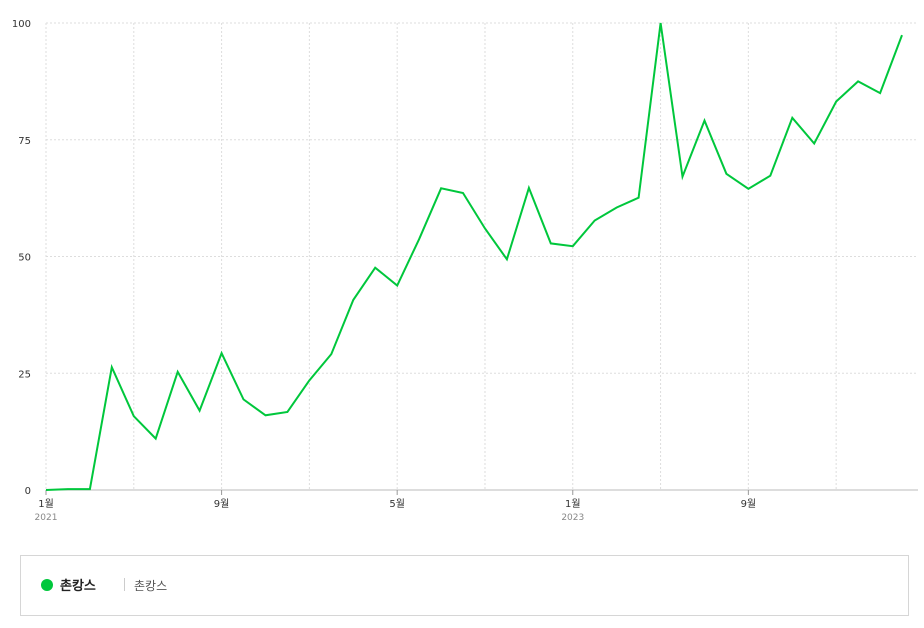 This screenshot has height=628, width=924. What do you see at coordinates (397, 504) in the screenshot?
I see `x-tick-label: 5월` at bounding box center [397, 504].